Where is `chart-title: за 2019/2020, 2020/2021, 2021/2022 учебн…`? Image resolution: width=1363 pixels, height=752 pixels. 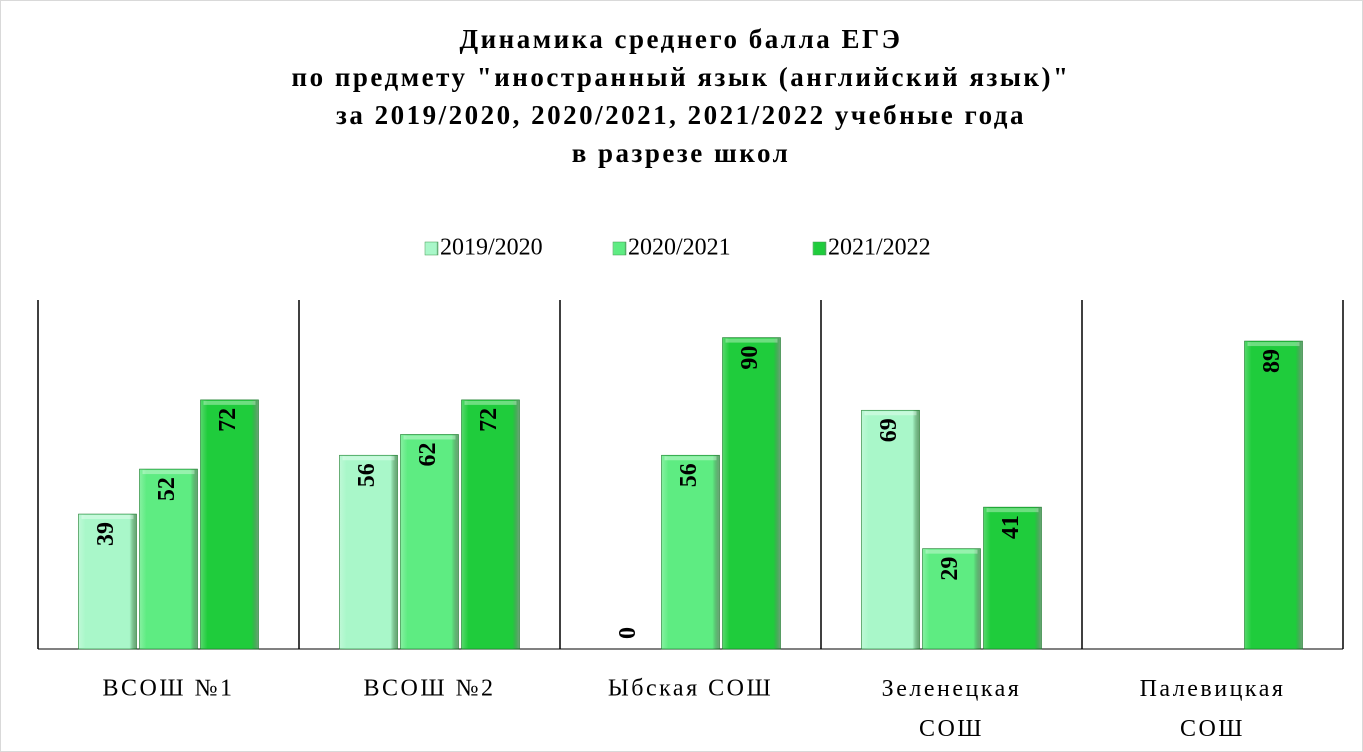
chart-title: за 2019/2020, 2020/2021, 2021/2022 учебн… is located at coordinates (681, 115).